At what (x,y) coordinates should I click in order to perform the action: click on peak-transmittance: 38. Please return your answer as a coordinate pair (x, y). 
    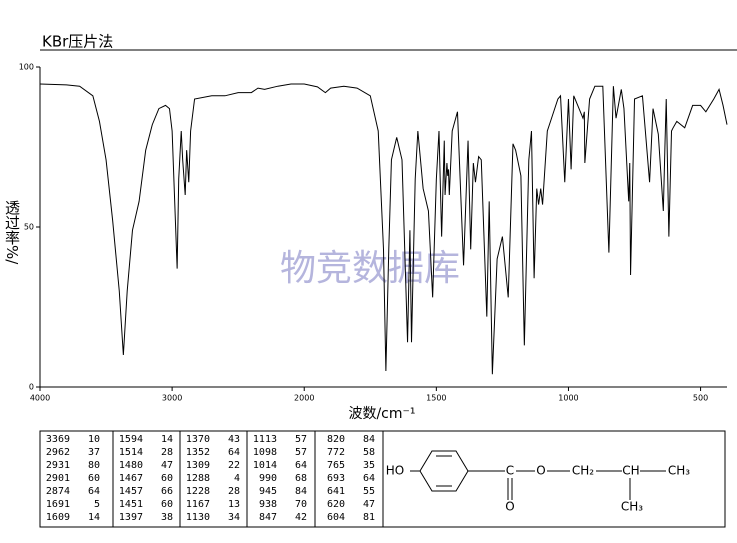
    Looking at the image, I should click on (167, 517).